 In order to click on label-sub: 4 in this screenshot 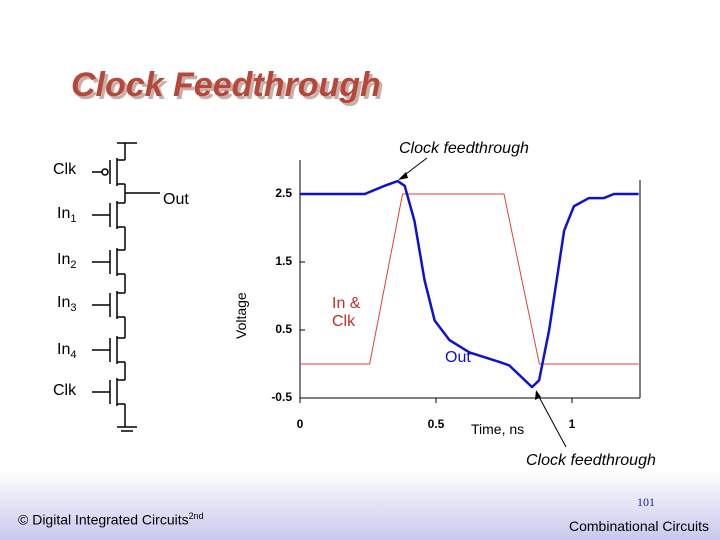, I will do `click(73, 355)`.